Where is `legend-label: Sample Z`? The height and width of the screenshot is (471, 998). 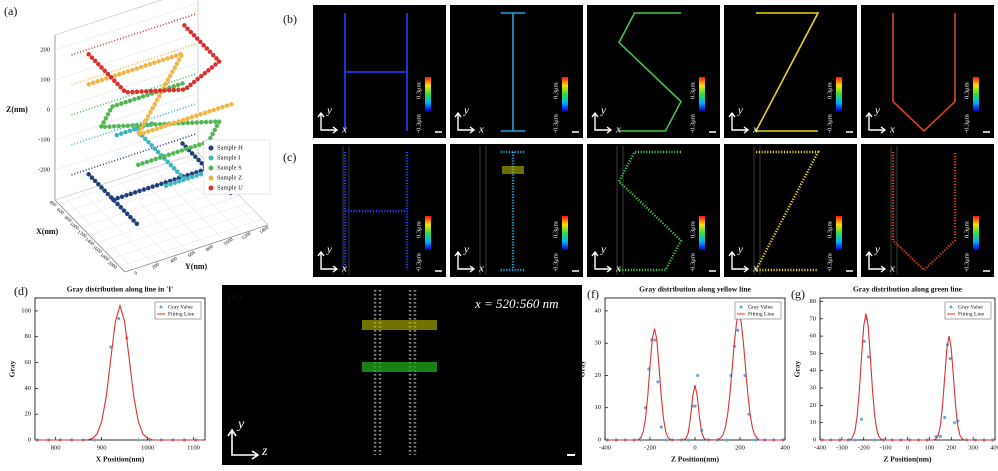 legend-label: Sample Z is located at coordinates (229, 177).